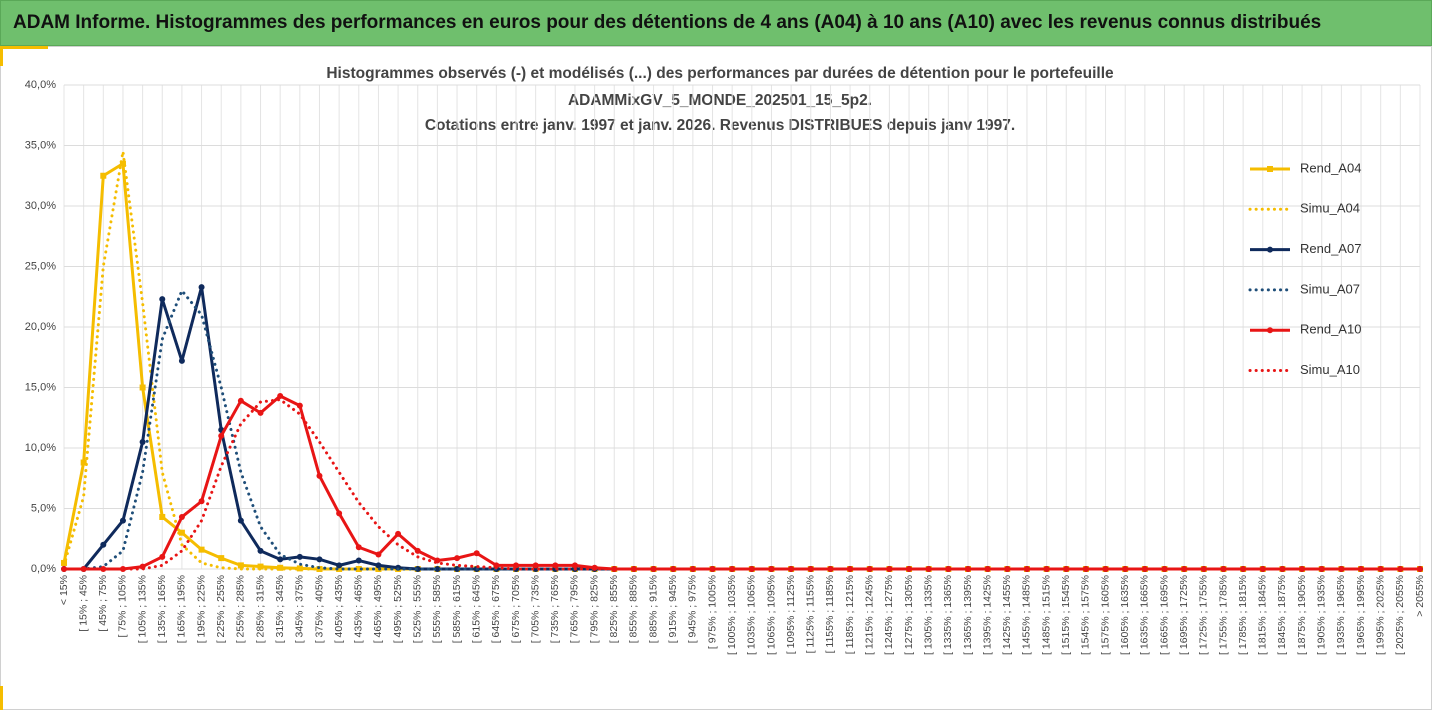 The image size is (1432, 710). I want to click on y-tick-label: 0,0%, so click(43, 569).